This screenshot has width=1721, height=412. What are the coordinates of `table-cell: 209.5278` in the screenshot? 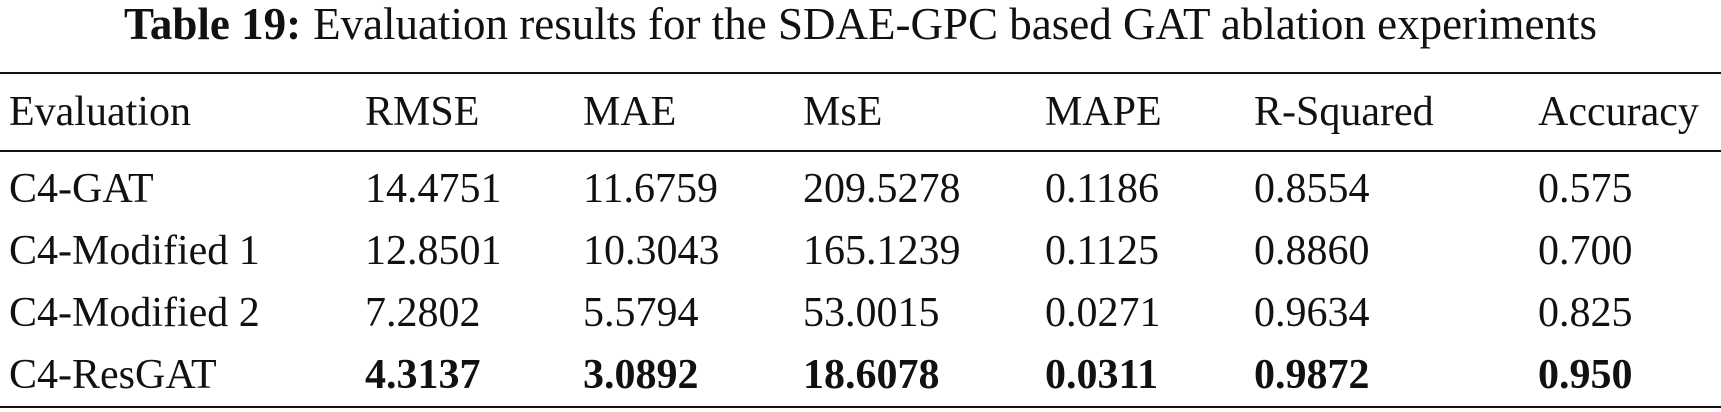 It's located at (882, 189).